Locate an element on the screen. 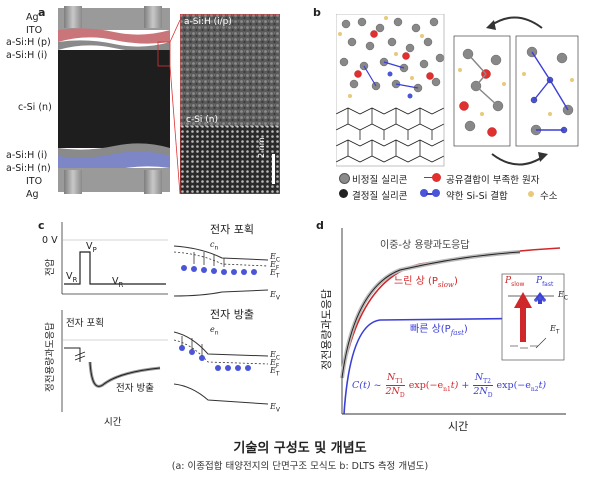 This screenshot has width=600, height=480. band-ef-label-1: EF is located at coordinates (275, 266).